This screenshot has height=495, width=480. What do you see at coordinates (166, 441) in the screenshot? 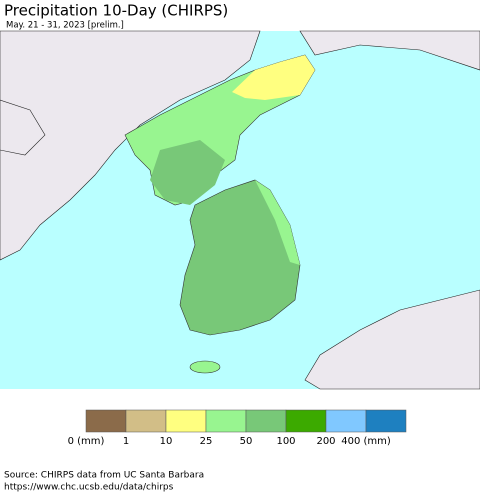
I see `legend-label: 10` at bounding box center [166, 441].